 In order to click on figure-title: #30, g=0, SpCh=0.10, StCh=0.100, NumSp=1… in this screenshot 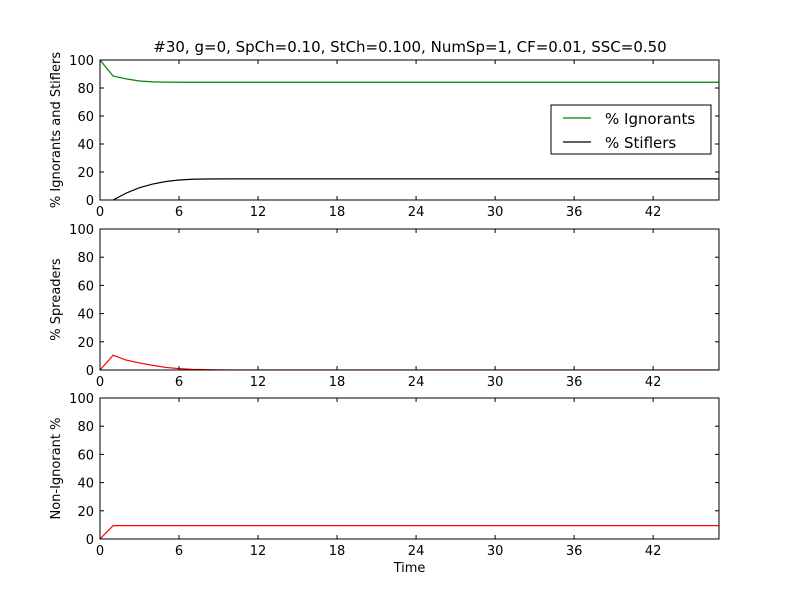, I will do `click(409, 47)`.